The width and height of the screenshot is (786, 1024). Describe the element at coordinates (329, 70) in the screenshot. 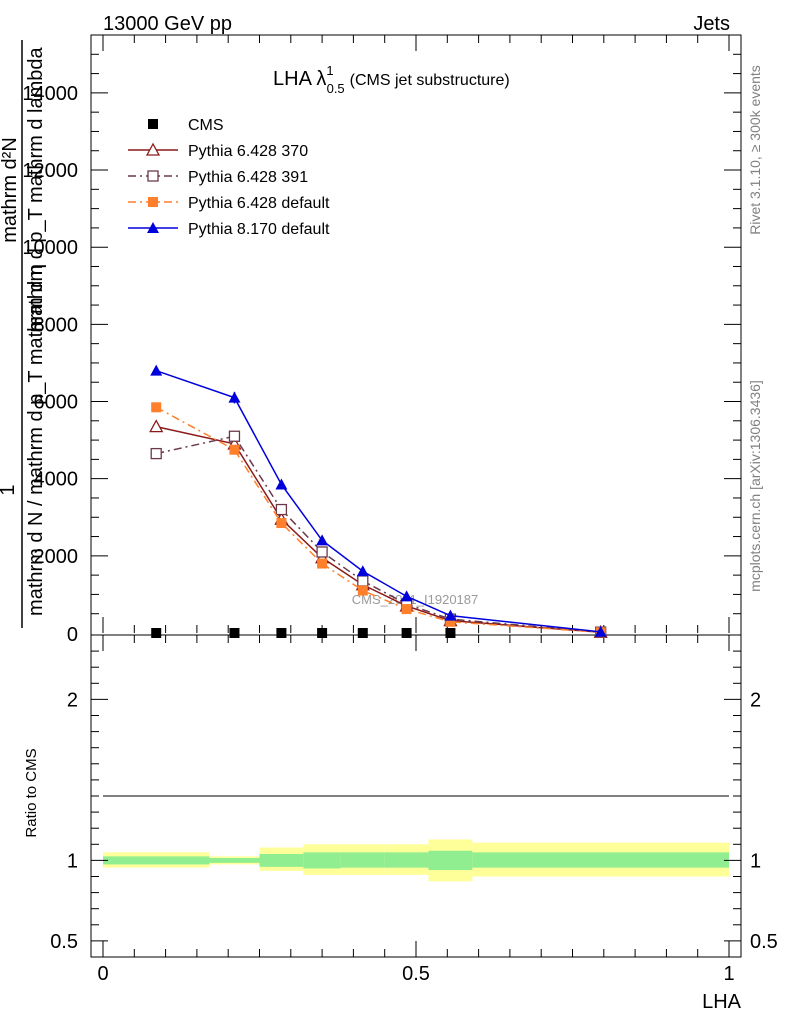

I see `chart-title-sup: 1` at that location.